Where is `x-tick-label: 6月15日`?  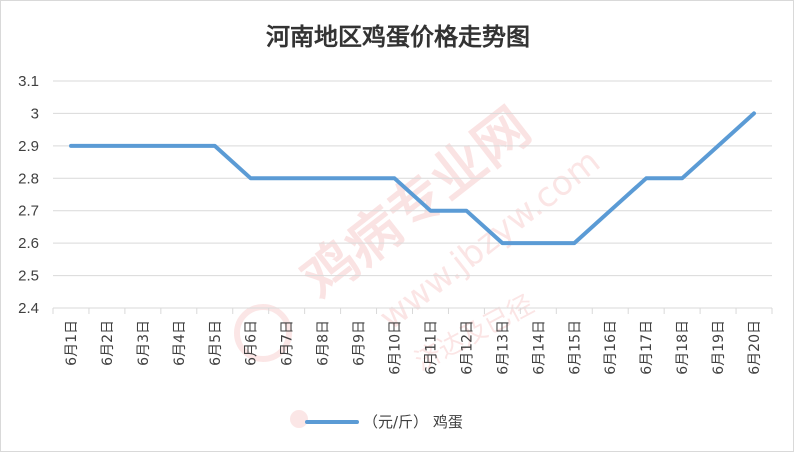 x-tick-label: 6月15日 is located at coordinates (575, 347).